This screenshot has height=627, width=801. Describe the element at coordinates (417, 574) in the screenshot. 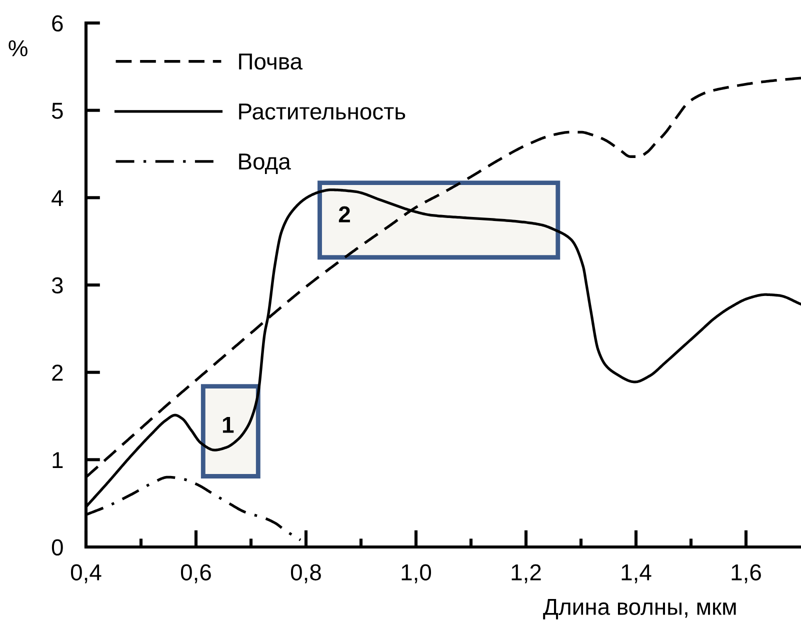

I see `x-tick-label: 1,0` at that location.